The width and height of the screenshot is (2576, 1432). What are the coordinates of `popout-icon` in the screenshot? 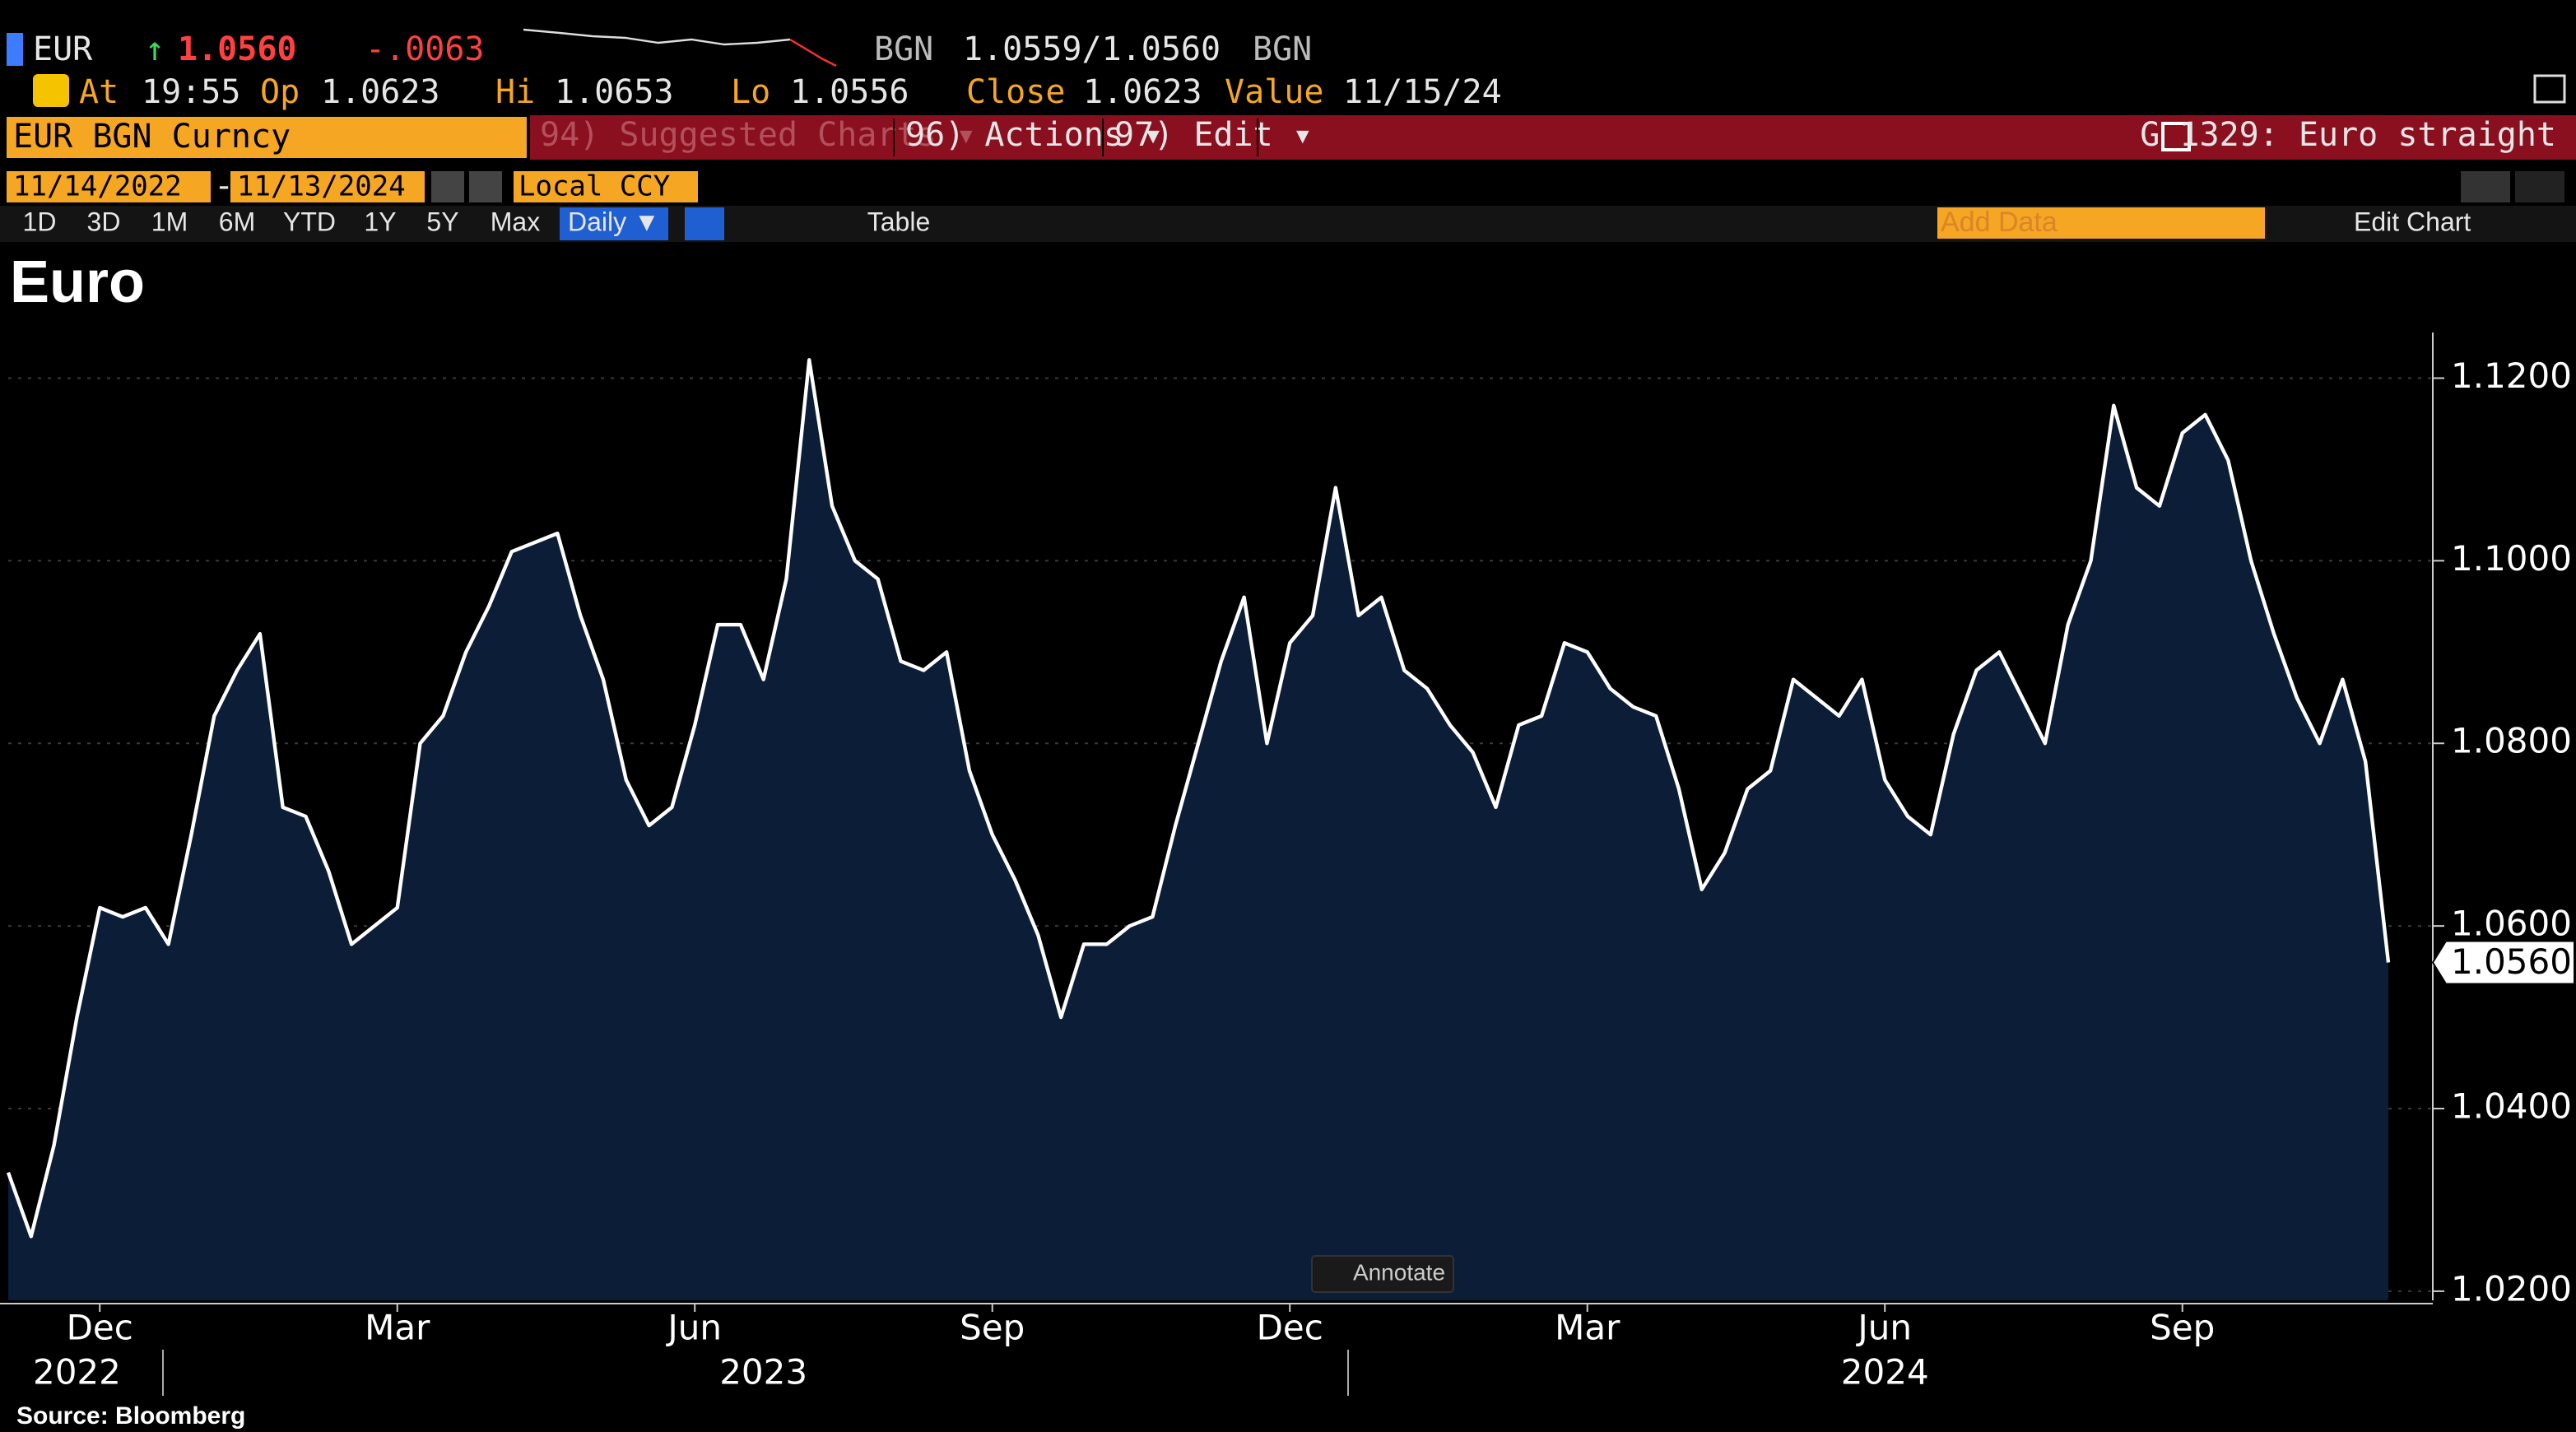 It's located at (2549, 89).